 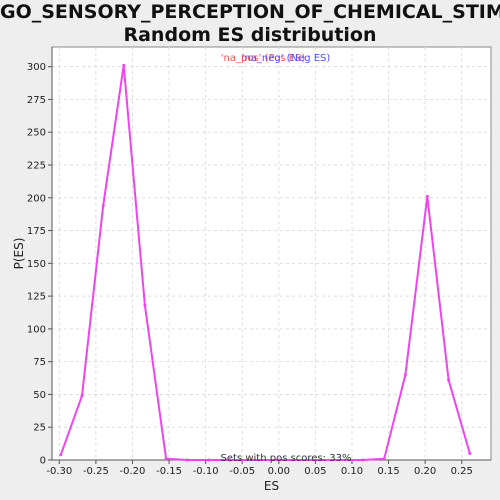 I want to click on legend-entry-neg: 'na_neg' (Neg ES), so click(x=286, y=58).